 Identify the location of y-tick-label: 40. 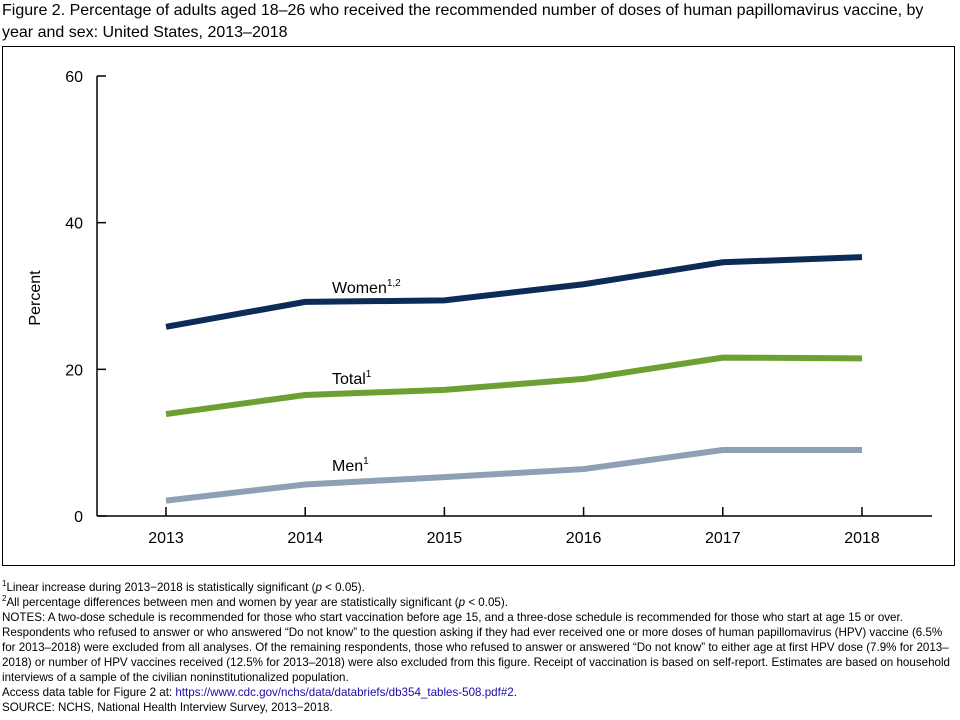
(74, 224).